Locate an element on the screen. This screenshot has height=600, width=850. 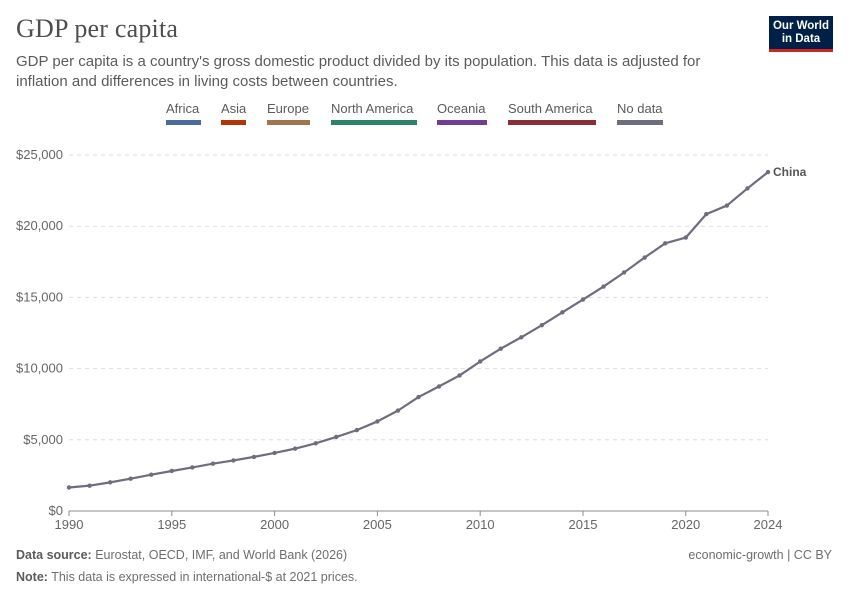
legend-item-south-america: South America is located at coordinates (552, 113).